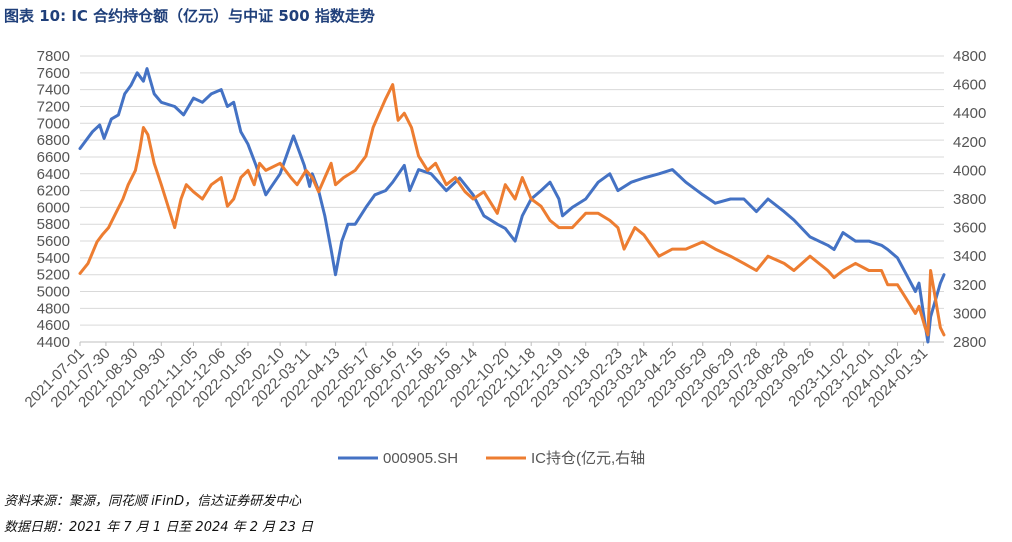  What do you see at coordinates (53, 258) in the screenshot?
I see `y-left-tick-label: 5400` at bounding box center [53, 258].